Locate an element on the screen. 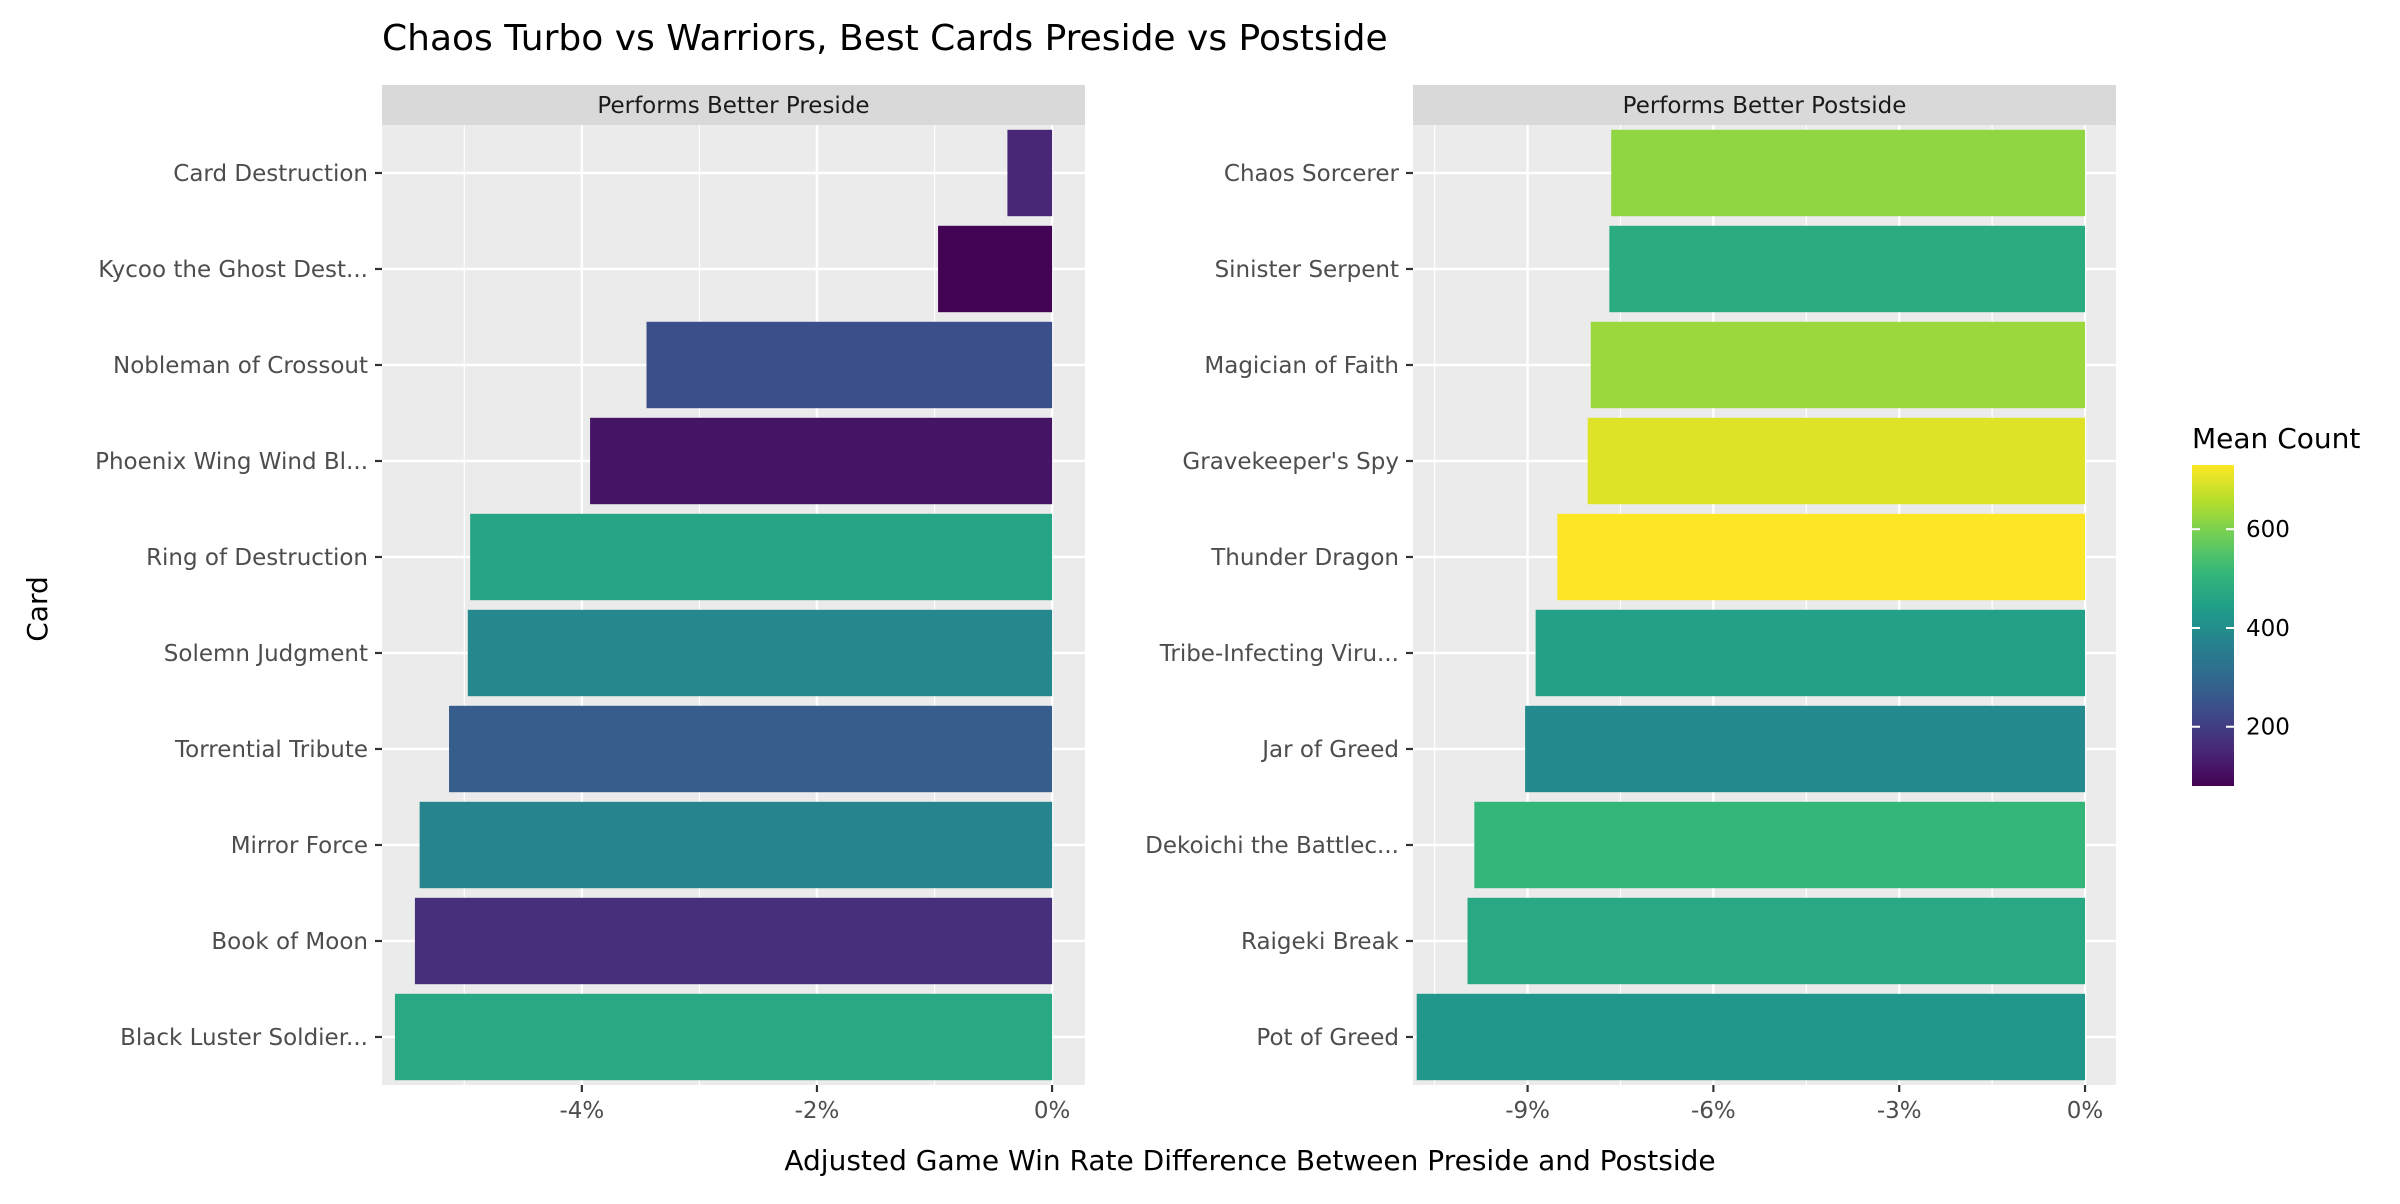 Image resolution: width=2400 pixels, height=1204 pixels. legend-title: Mean Count is located at coordinates (2276, 438).